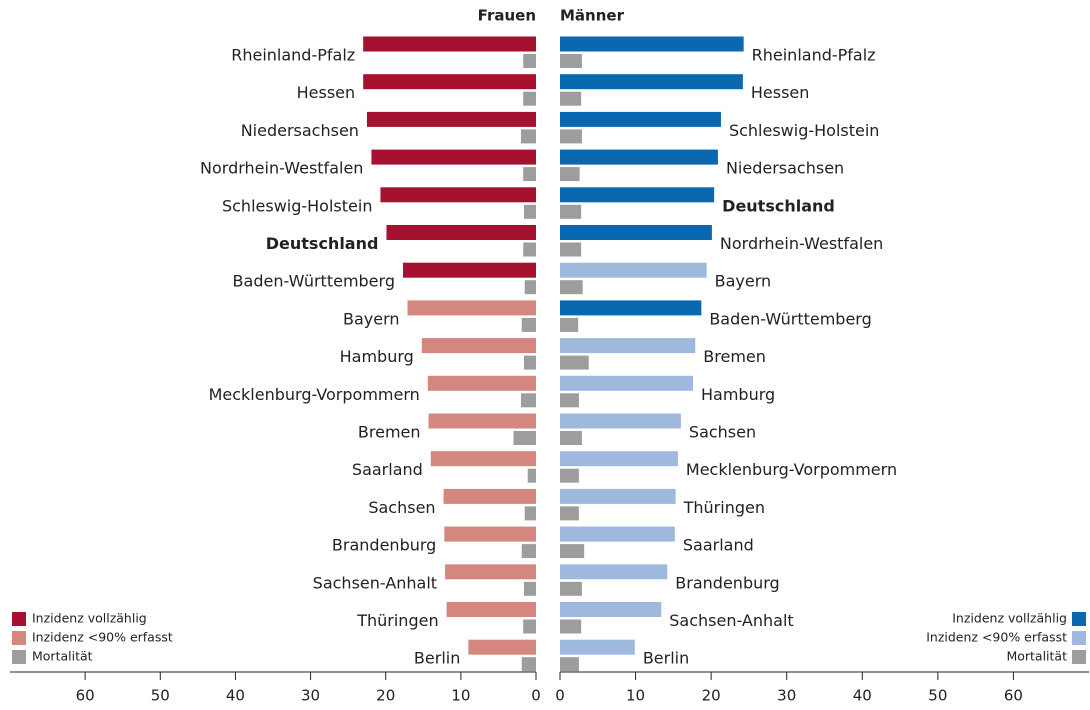 The image size is (1090, 710). I want to click on category-label: Bayern, so click(371, 318).